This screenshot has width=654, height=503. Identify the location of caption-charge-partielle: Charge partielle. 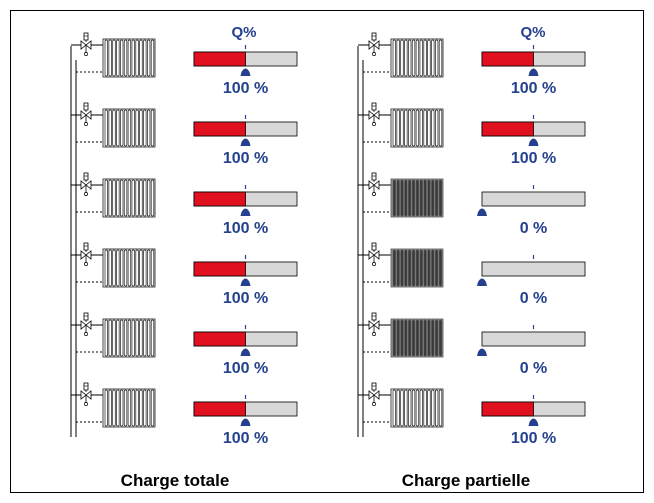
(466, 480).